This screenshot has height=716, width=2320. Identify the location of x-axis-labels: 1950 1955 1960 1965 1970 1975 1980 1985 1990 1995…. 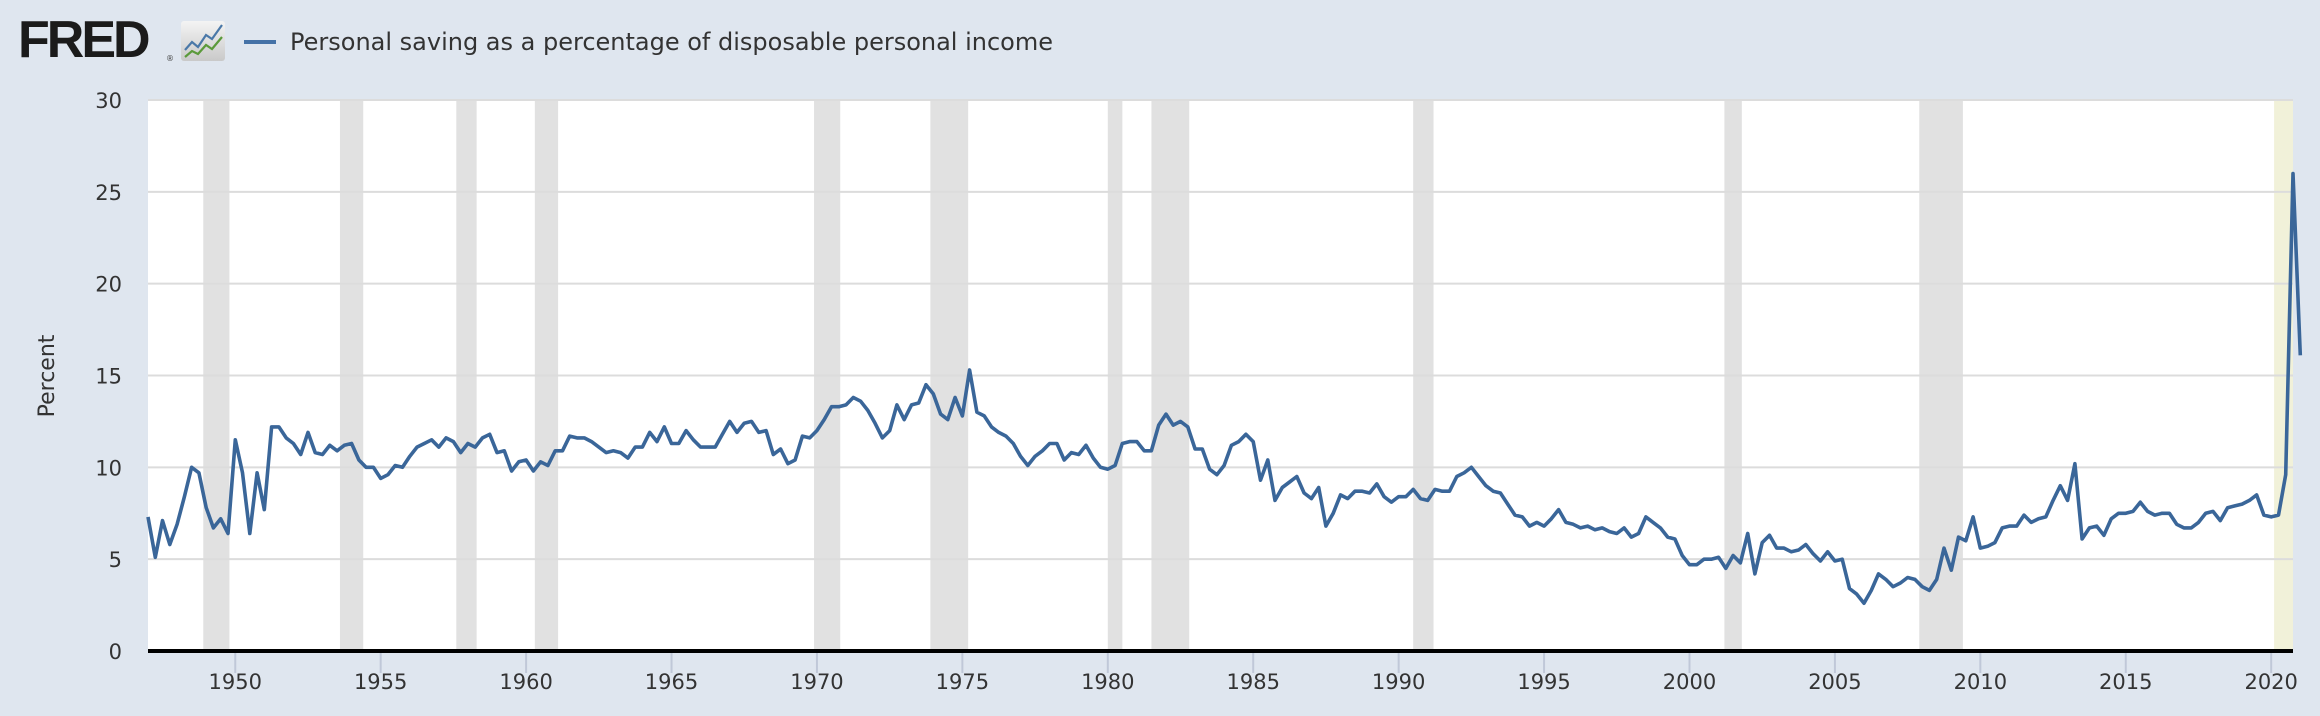
(1253, 673).